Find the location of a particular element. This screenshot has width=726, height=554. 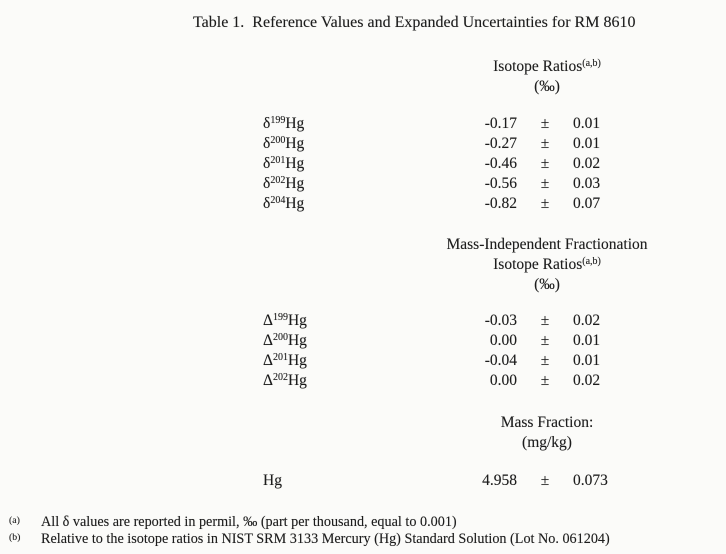

value: -0.03 is located at coordinates (500, 320).